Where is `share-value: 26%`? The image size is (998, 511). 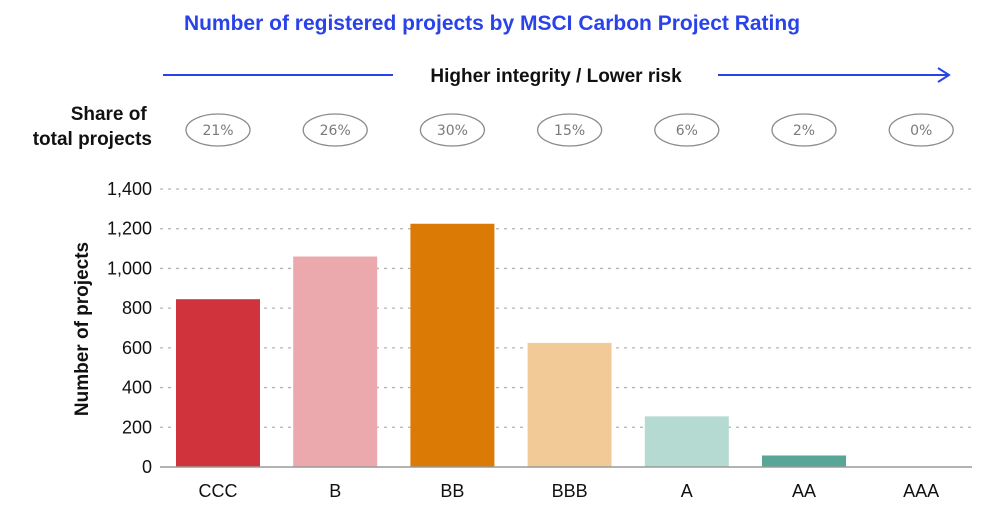 share-value: 26% is located at coordinates (335, 131).